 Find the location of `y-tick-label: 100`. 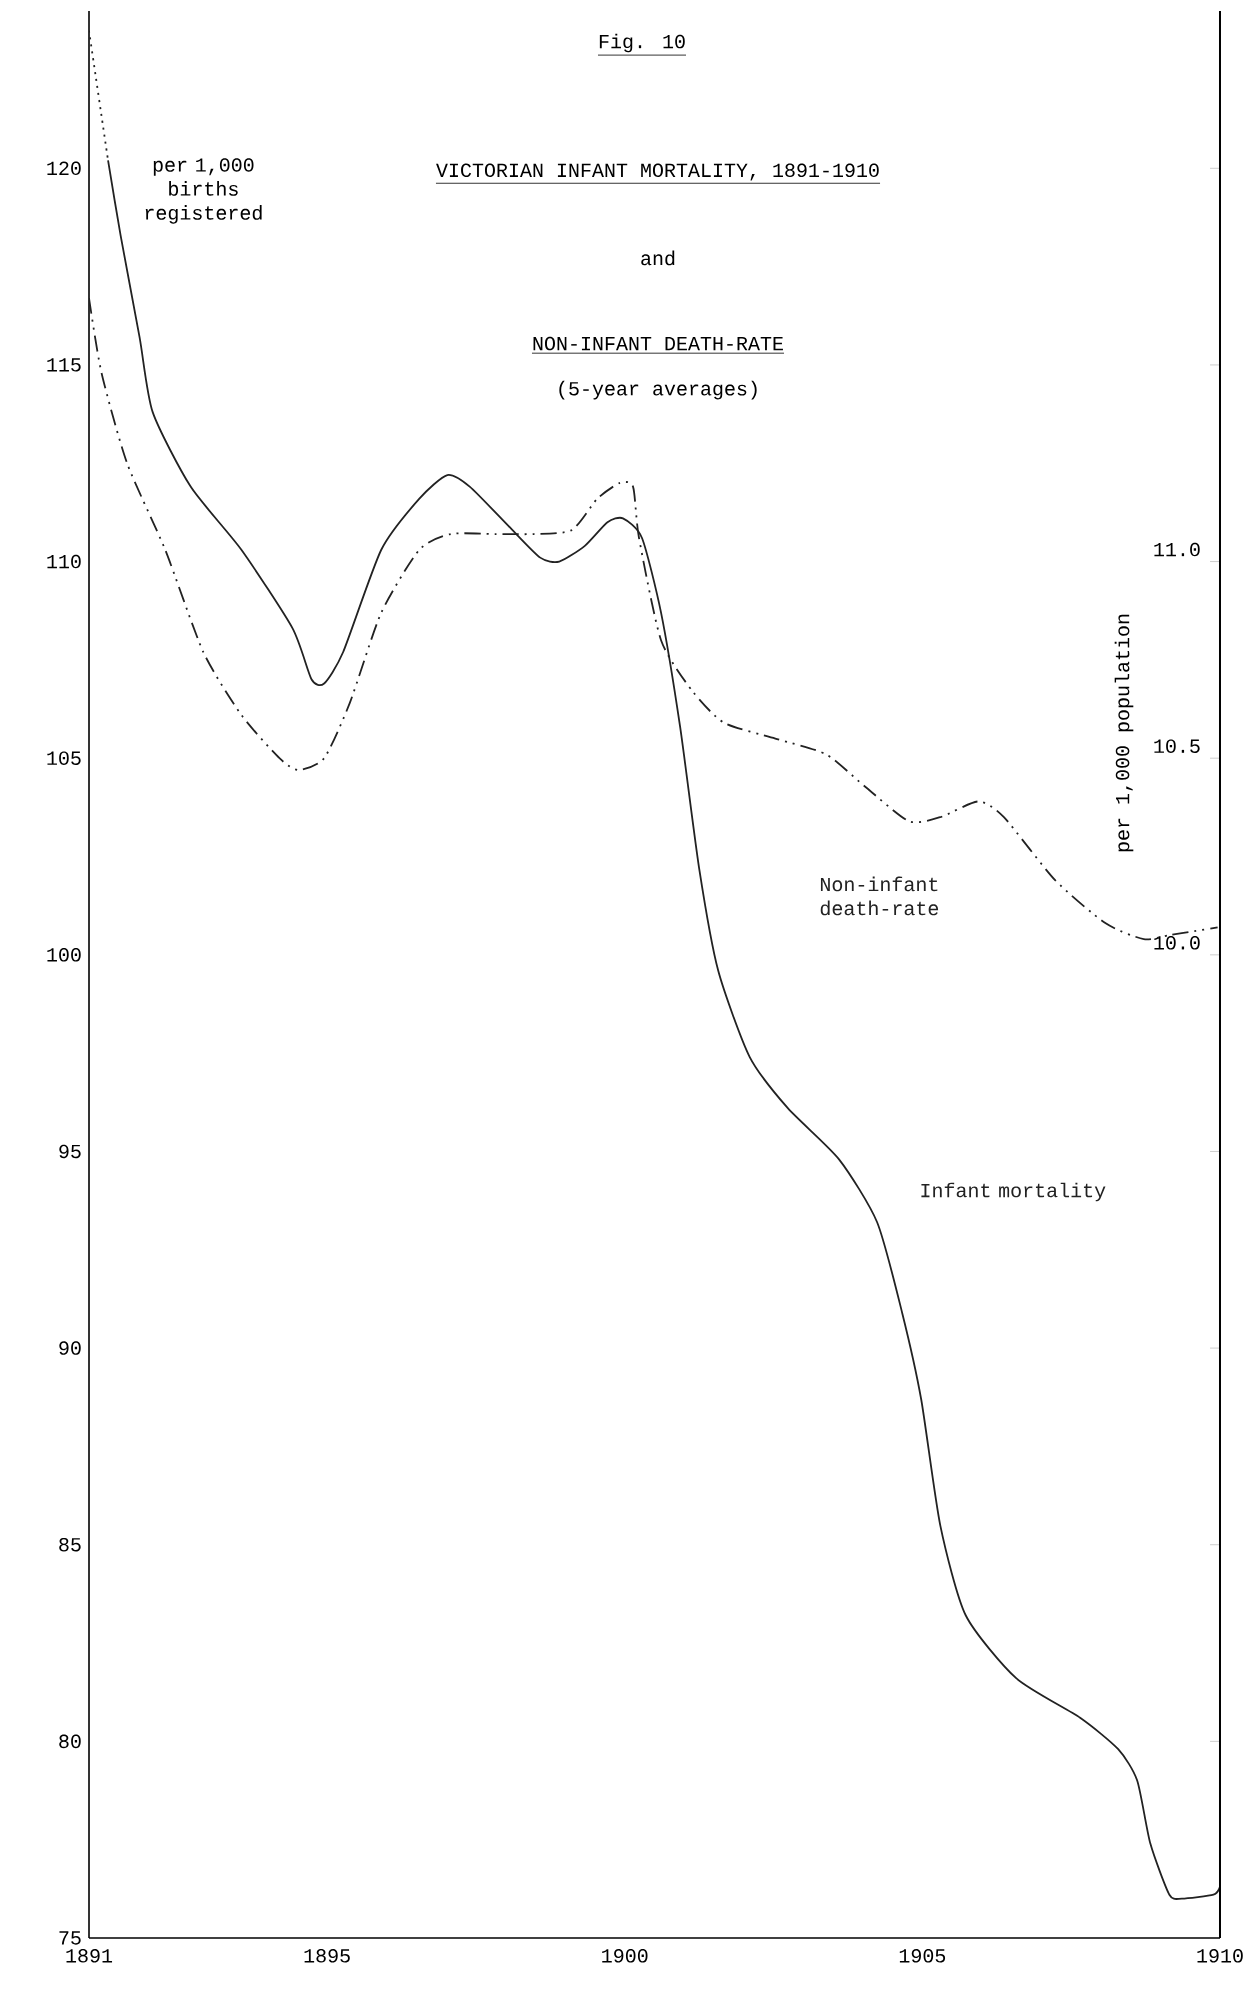

y-tick-label: 100 is located at coordinates (64, 955).